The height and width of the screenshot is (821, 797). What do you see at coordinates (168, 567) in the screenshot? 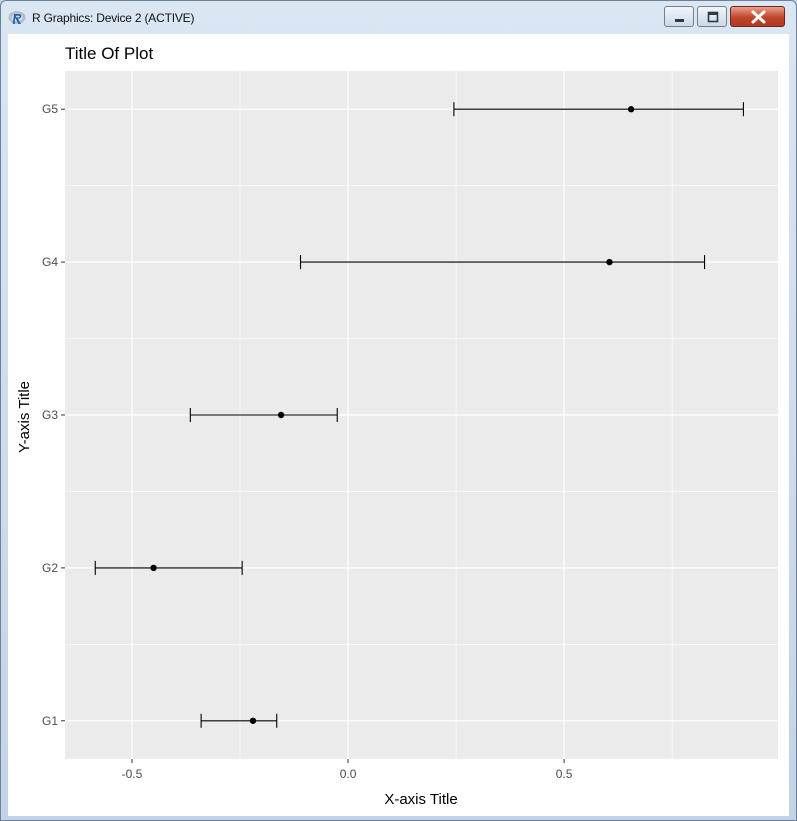
I see `errorbar-g2` at bounding box center [168, 567].